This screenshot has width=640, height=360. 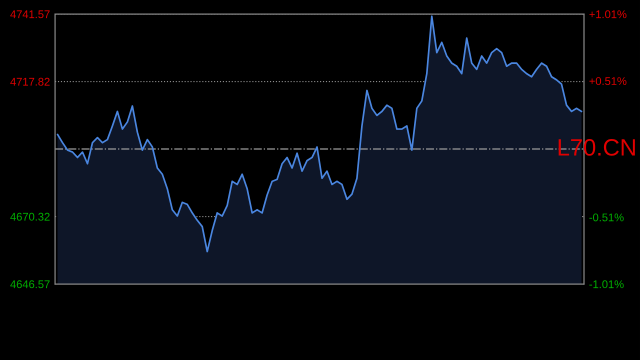 What do you see at coordinates (30, 284) in the screenshot?
I see `y-tick-label: 4646.57` at bounding box center [30, 284].